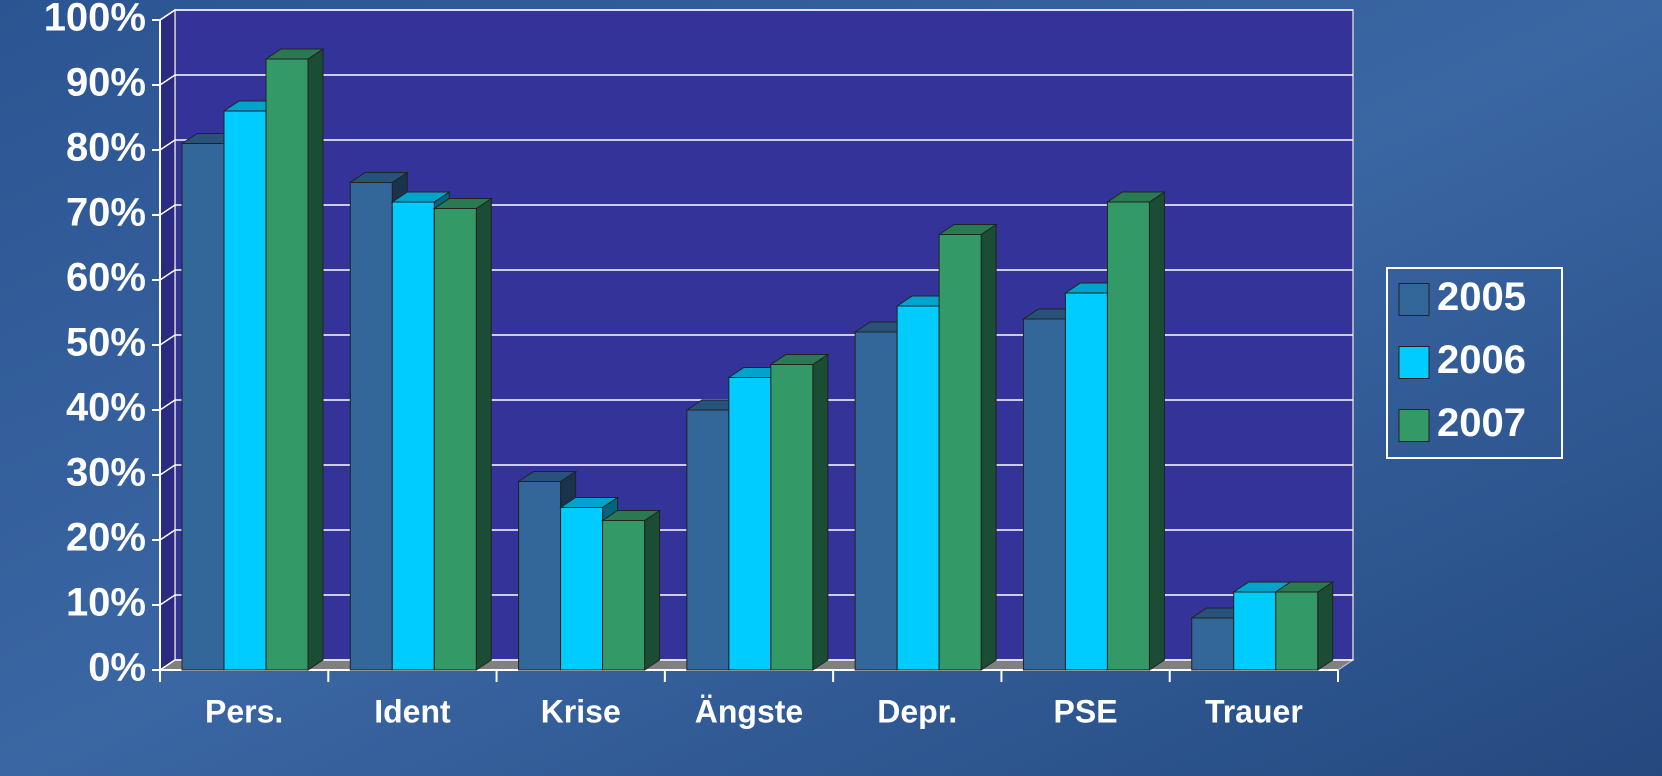 This screenshot has width=1662, height=776. I want to click on y-tick-label: 20%, so click(106, 538).